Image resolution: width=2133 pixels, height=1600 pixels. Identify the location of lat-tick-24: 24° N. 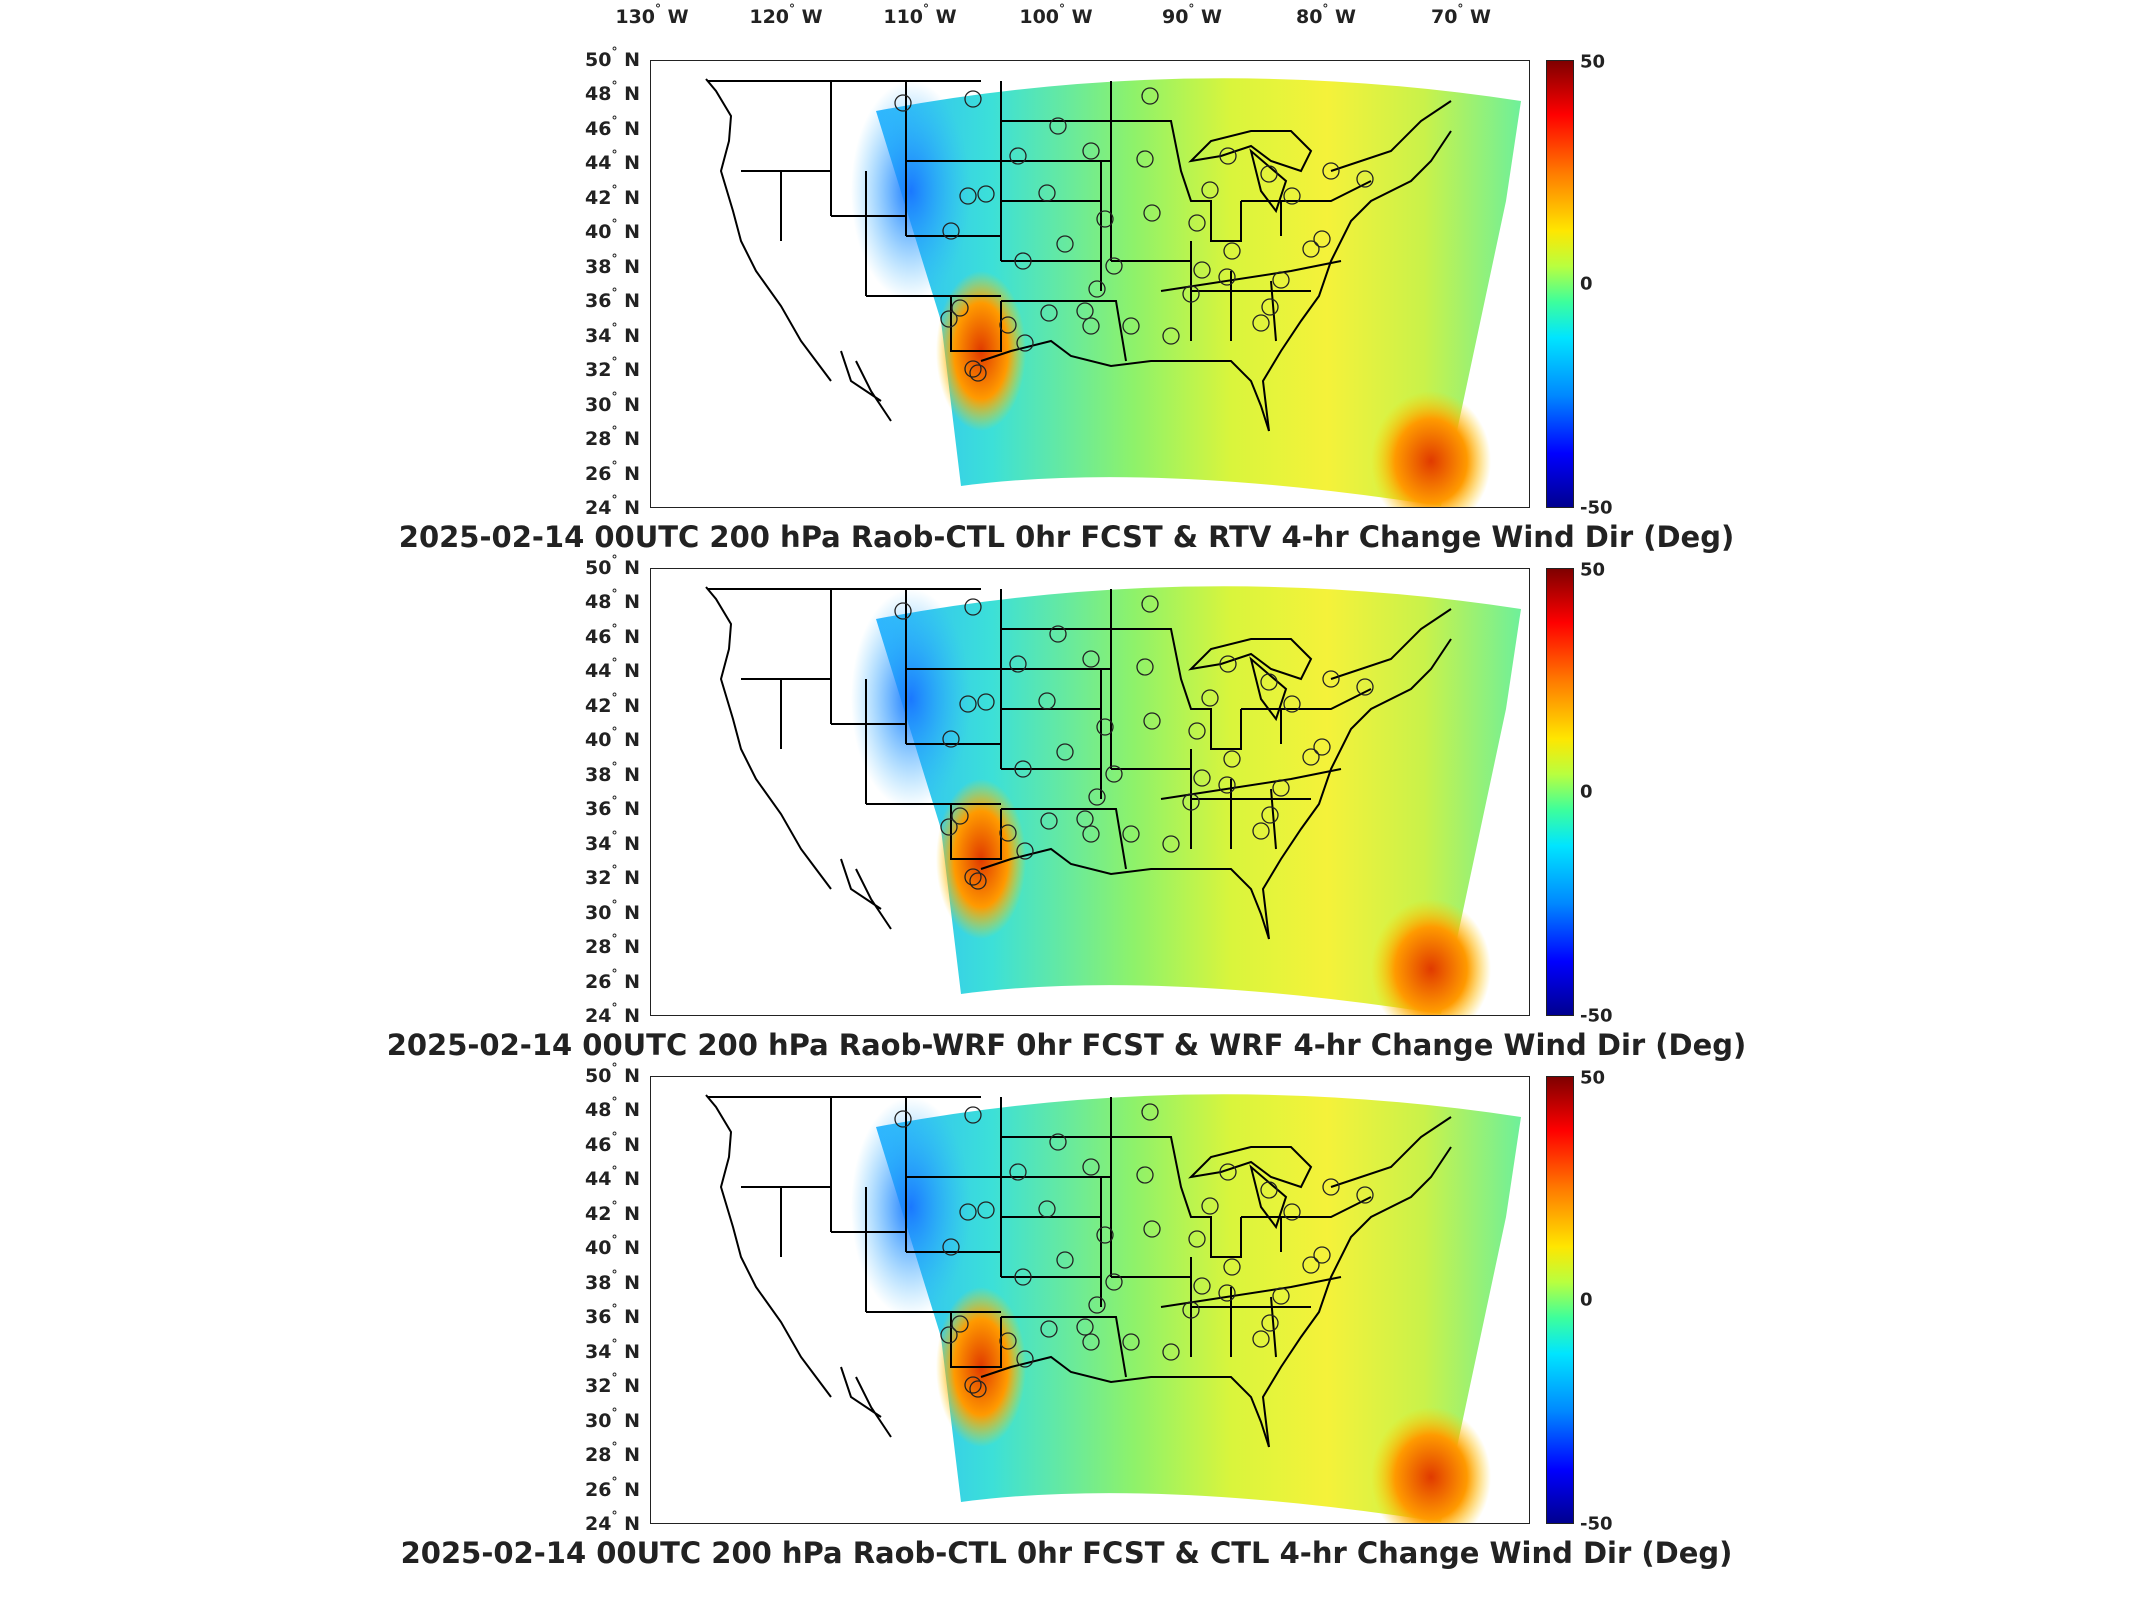
(612, 1522).